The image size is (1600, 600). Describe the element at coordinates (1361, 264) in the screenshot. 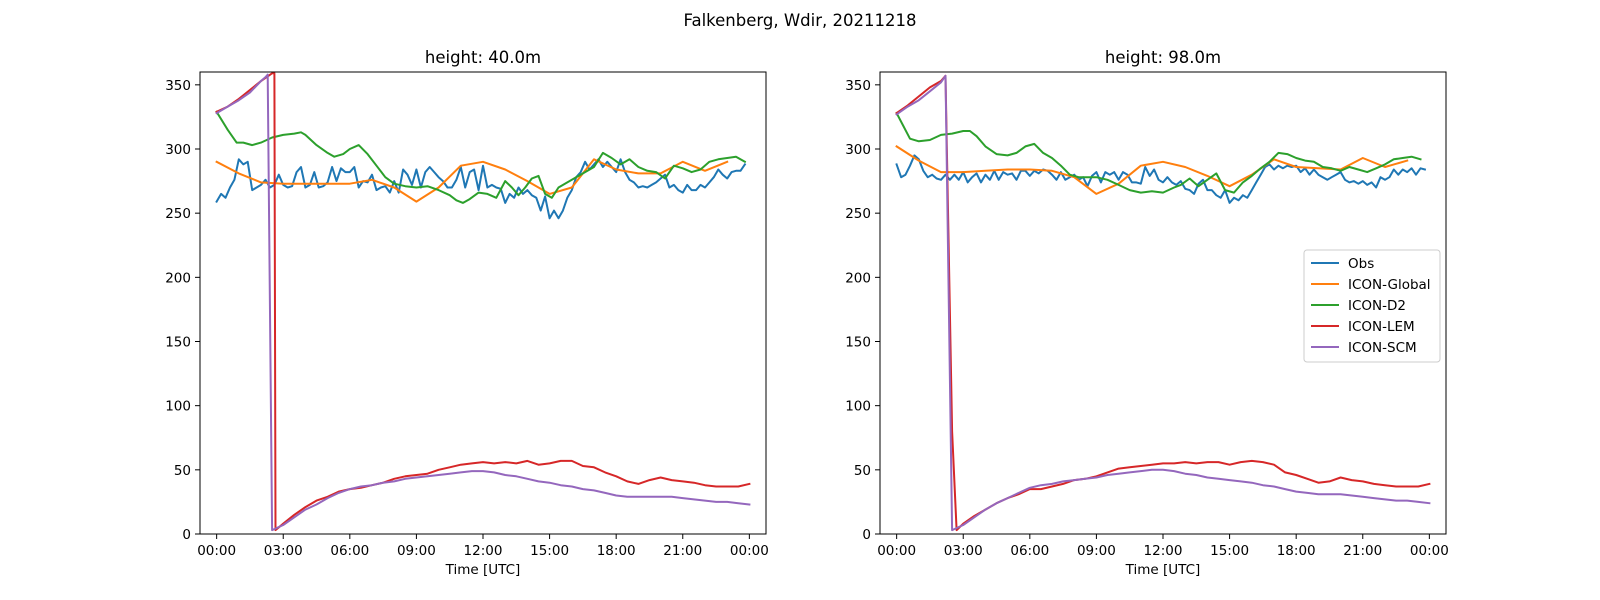

I see `legend-entry-label: Obs` at that location.